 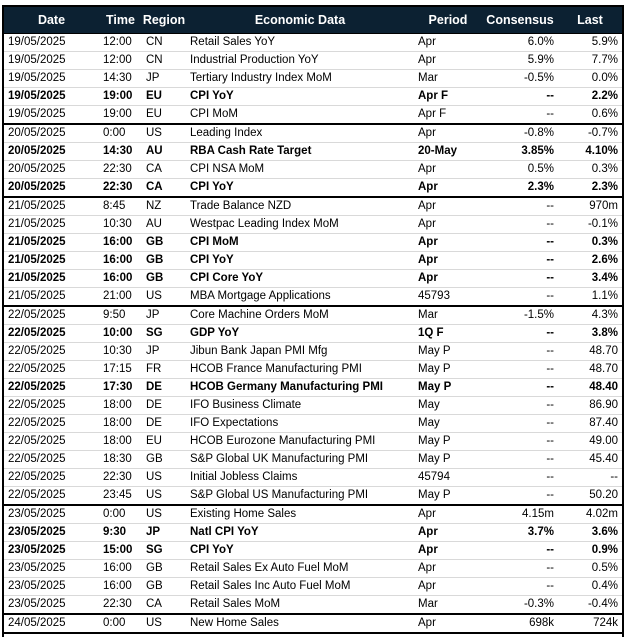 I want to click on cell-time: 0:00, so click(x=120, y=514).